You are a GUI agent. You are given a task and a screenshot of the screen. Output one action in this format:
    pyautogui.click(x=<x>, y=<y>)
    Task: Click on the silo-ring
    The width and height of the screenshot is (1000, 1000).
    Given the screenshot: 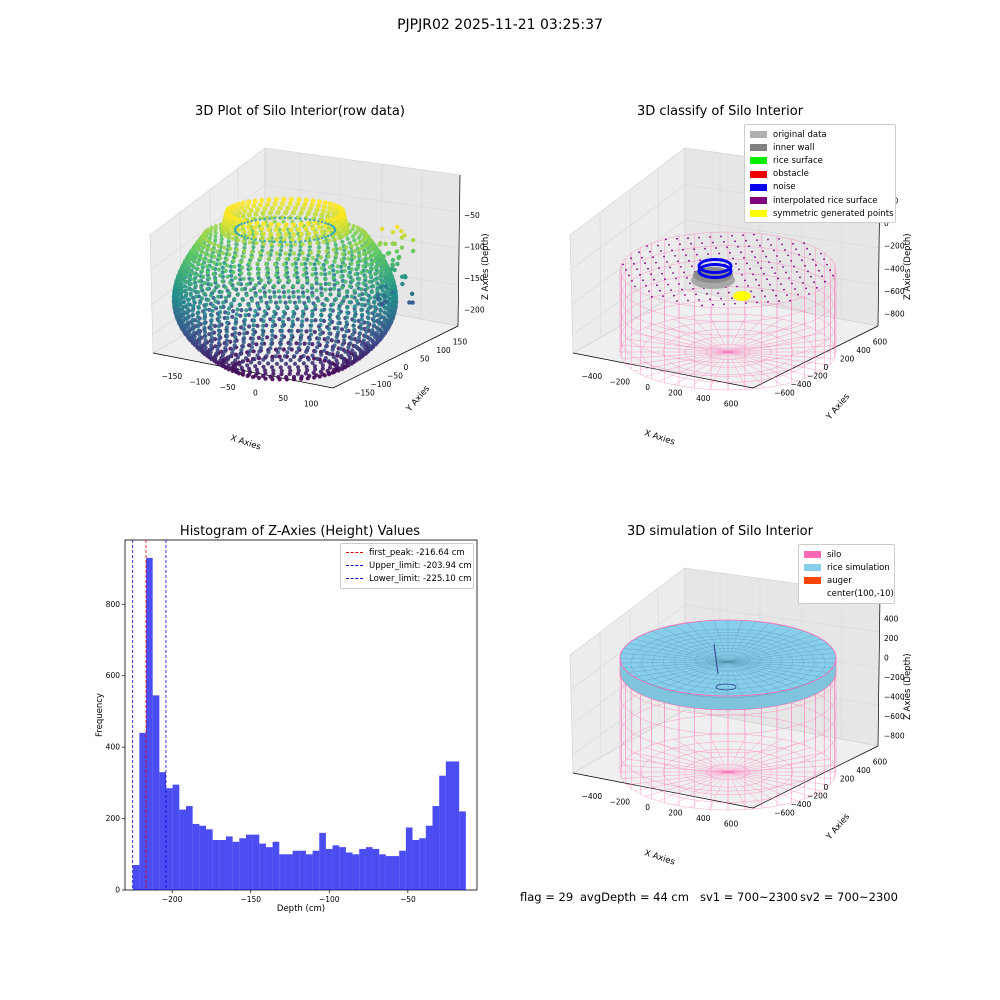 What is the action you would take?
    pyautogui.click(x=728, y=270)
    